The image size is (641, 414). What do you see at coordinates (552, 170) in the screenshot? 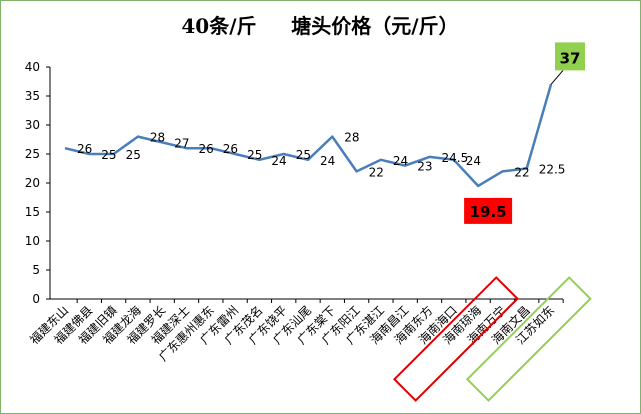
I see `data-label: 22.5` at bounding box center [552, 170].